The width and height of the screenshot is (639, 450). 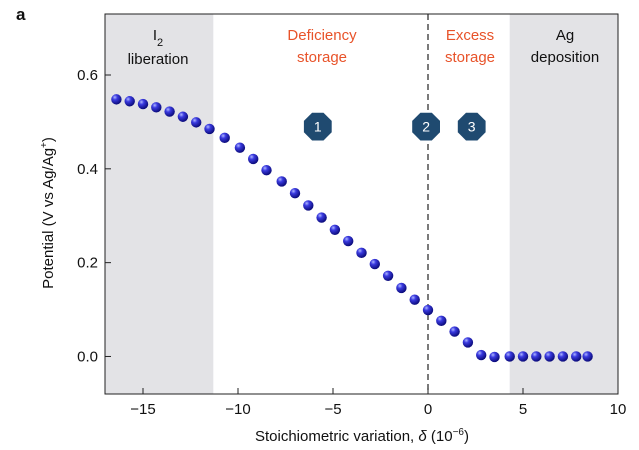 I want to click on x-tick-label: −5, so click(x=332, y=409).